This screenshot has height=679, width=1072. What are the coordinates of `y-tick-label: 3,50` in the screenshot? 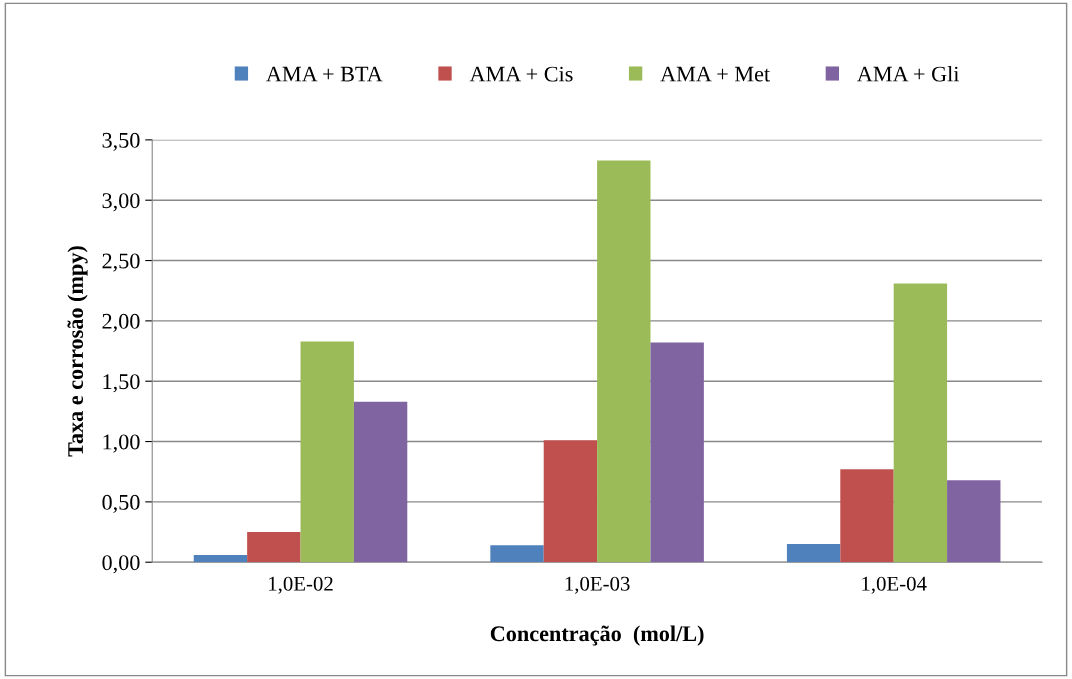 It's located at (121, 141).